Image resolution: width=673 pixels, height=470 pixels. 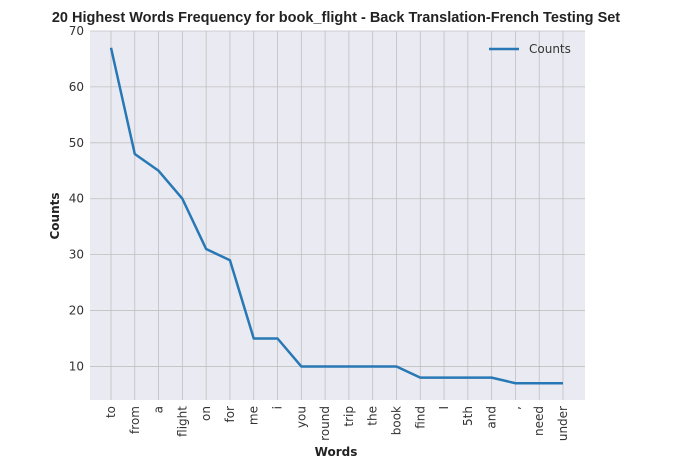 What do you see at coordinates (396, 420) in the screenshot?
I see `x-tick-label: book` at bounding box center [396, 420].